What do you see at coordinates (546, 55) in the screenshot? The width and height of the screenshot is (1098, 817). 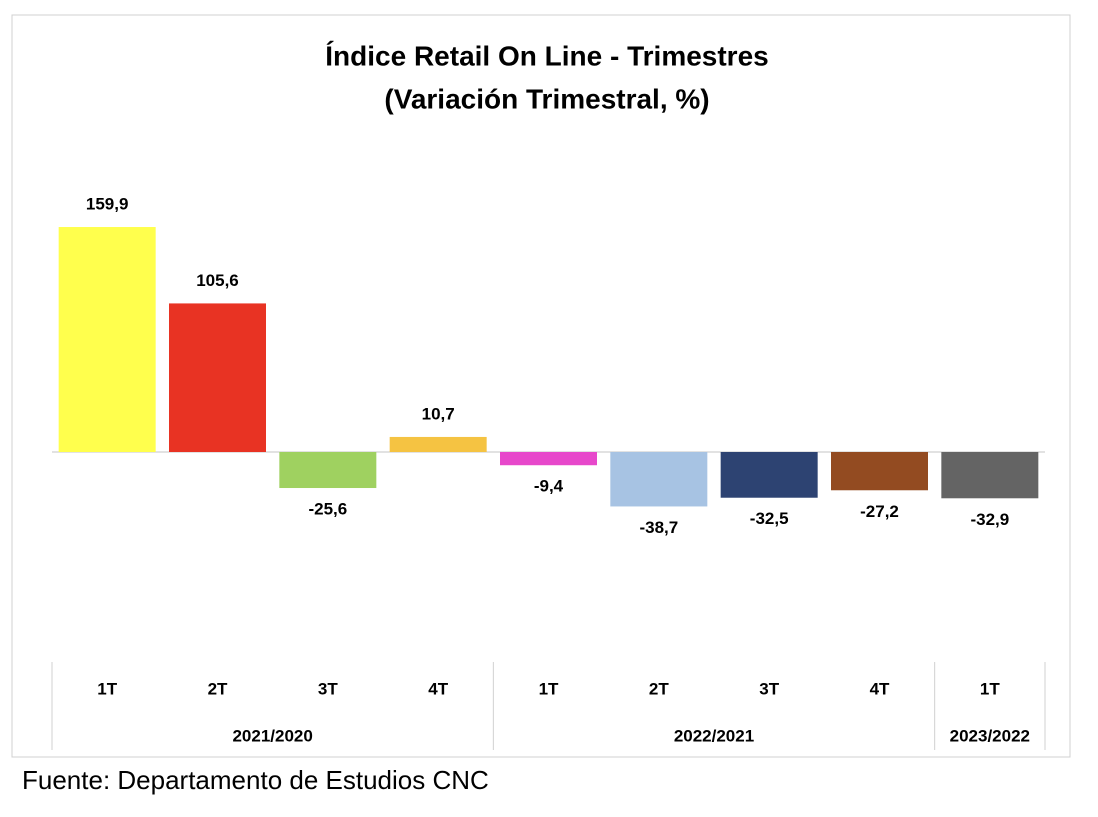 I see `chart-title: Índice Retail On Line - Trimestres` at bounding box center [546, 55].